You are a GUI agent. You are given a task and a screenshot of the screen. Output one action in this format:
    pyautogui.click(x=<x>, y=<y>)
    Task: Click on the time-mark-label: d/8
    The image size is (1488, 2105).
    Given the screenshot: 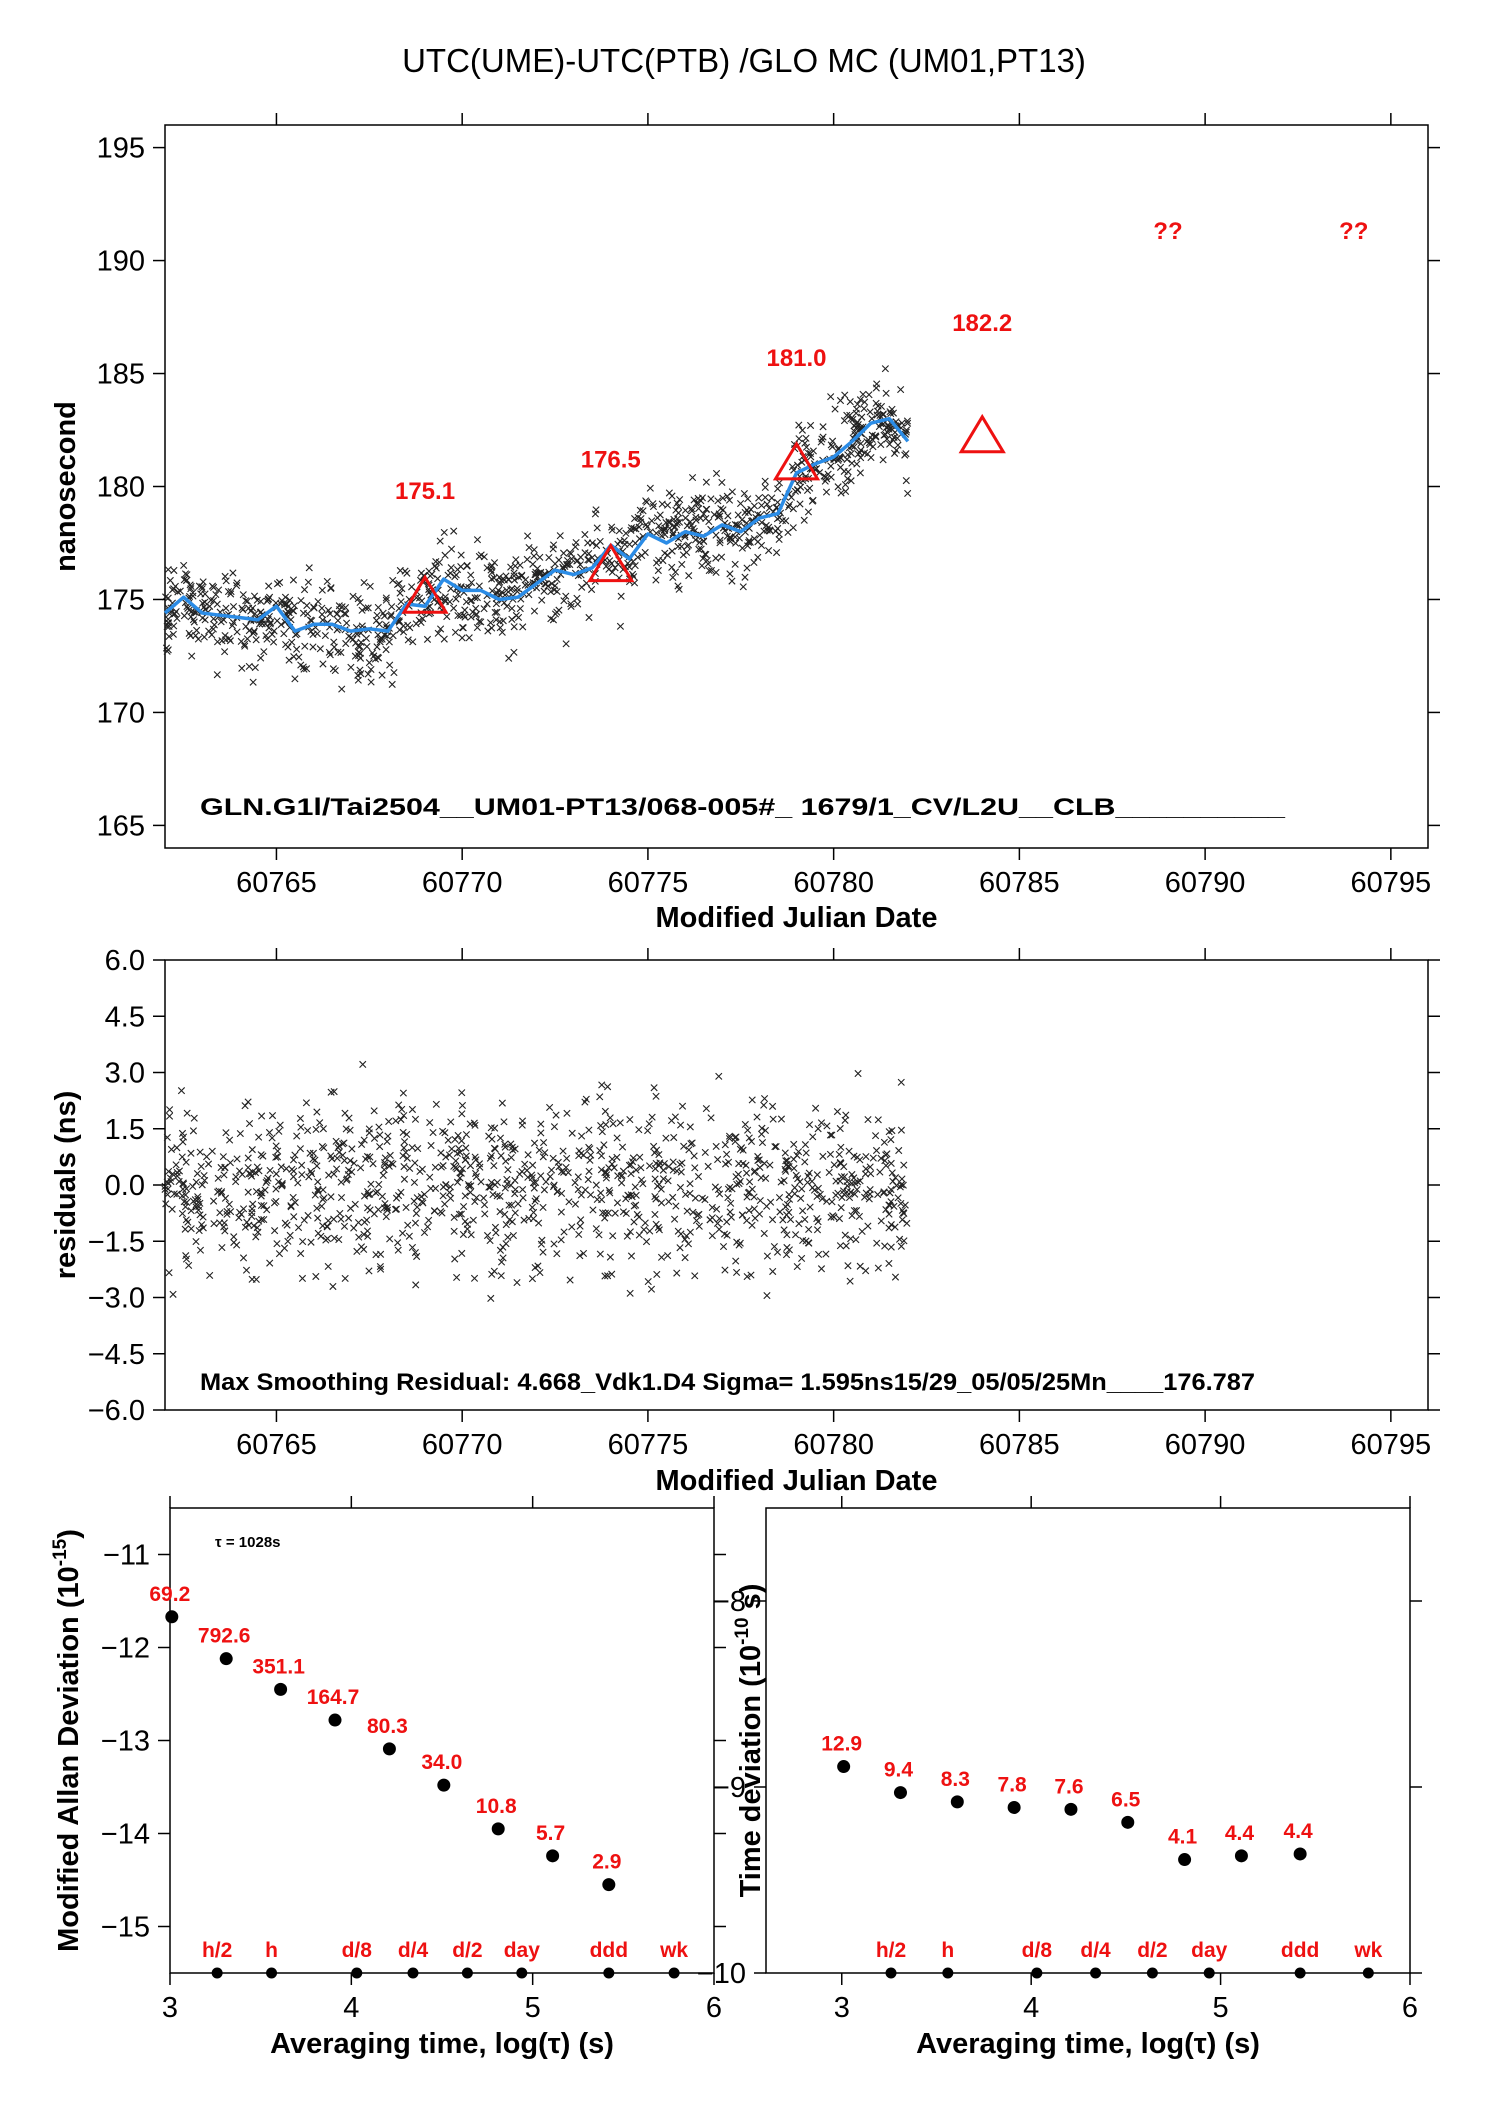 What is the action you would take?
    pyautogui.click(x=1037, y=1950)
    